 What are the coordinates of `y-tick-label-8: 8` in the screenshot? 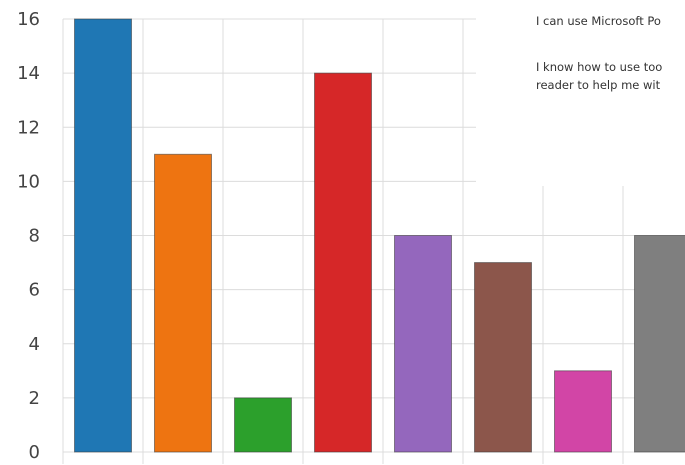 It's located at (34, 236).